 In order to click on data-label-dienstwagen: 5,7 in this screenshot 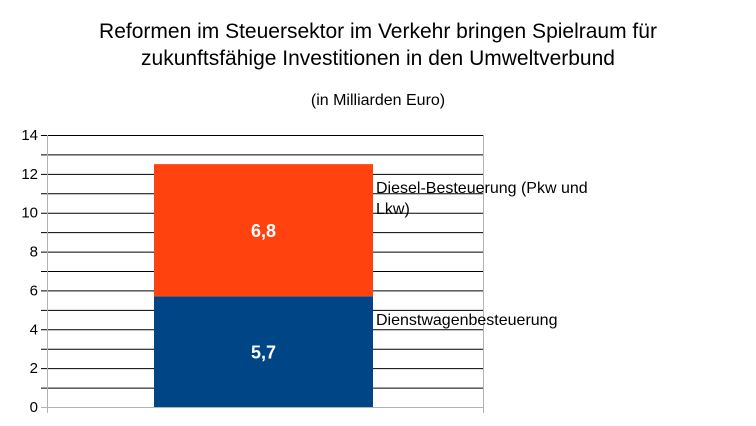, I will do `click(263, 353)`.